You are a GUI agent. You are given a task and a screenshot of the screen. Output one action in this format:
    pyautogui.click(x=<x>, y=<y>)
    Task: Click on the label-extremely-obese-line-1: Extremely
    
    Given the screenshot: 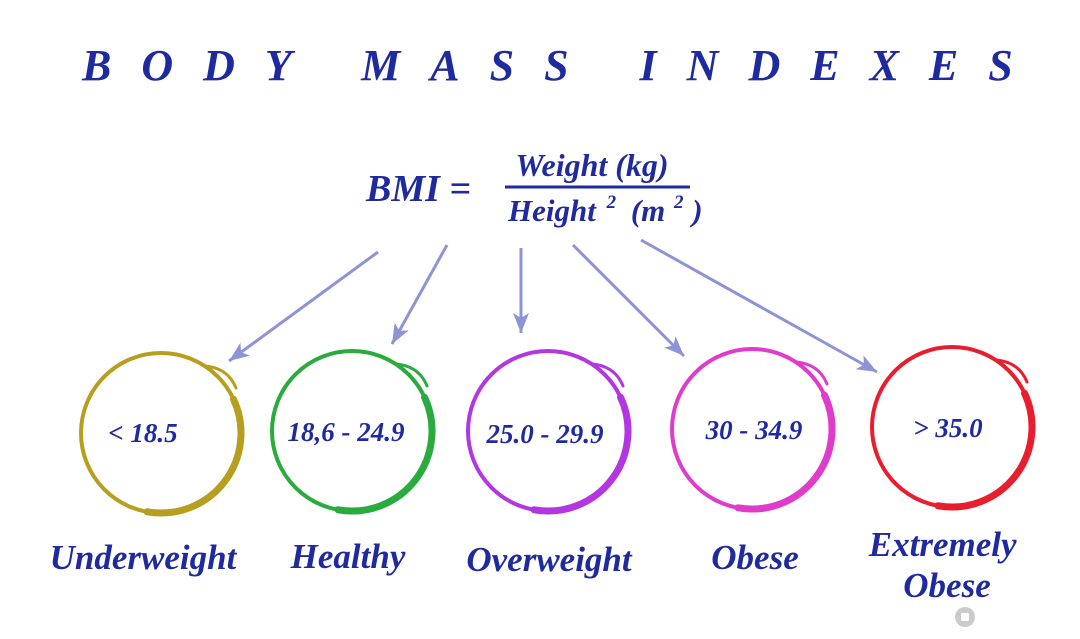 What is the action you would take?
    pyautogui.click(x=942, y=544)
    